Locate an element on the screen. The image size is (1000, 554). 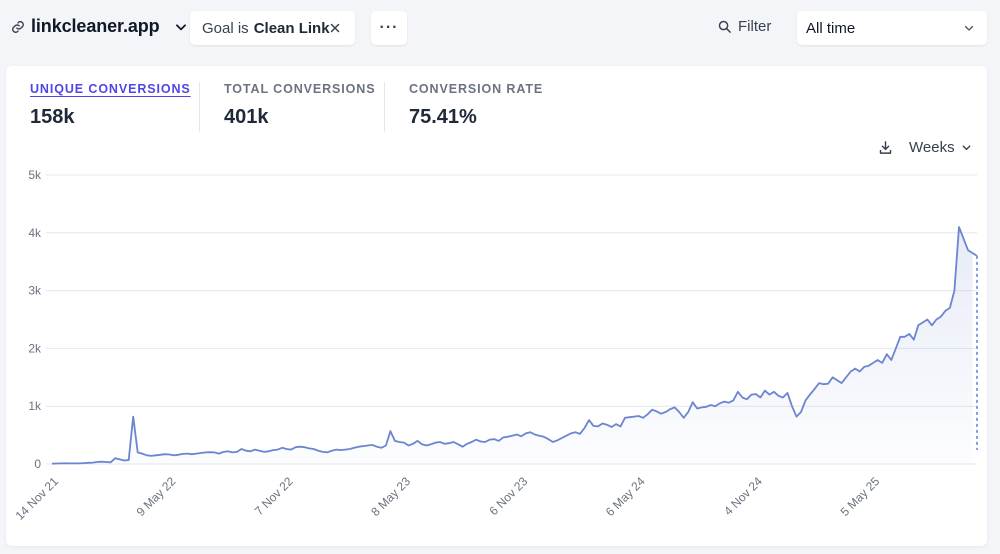
search-icon is located at coordinates (724, 26).